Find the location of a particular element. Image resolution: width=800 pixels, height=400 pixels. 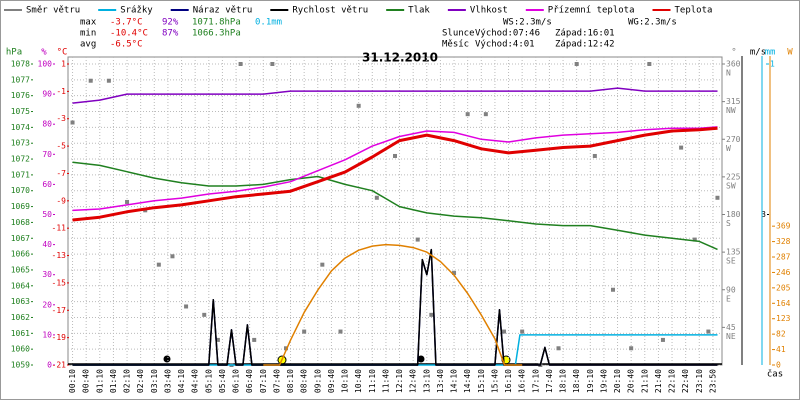

y-tick-label: 135 is located at coordinates (733, 252).